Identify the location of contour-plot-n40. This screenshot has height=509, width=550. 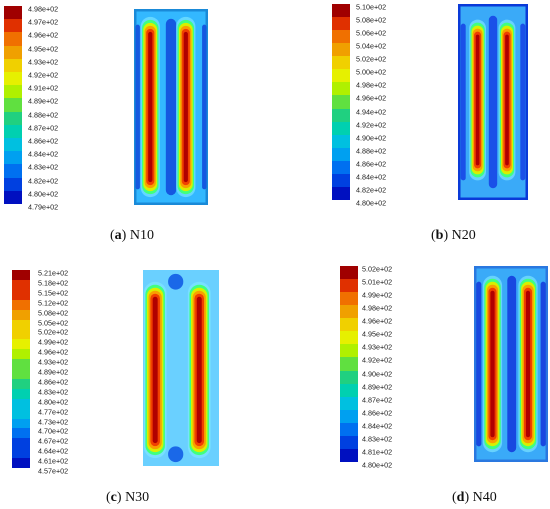
(511, 364).